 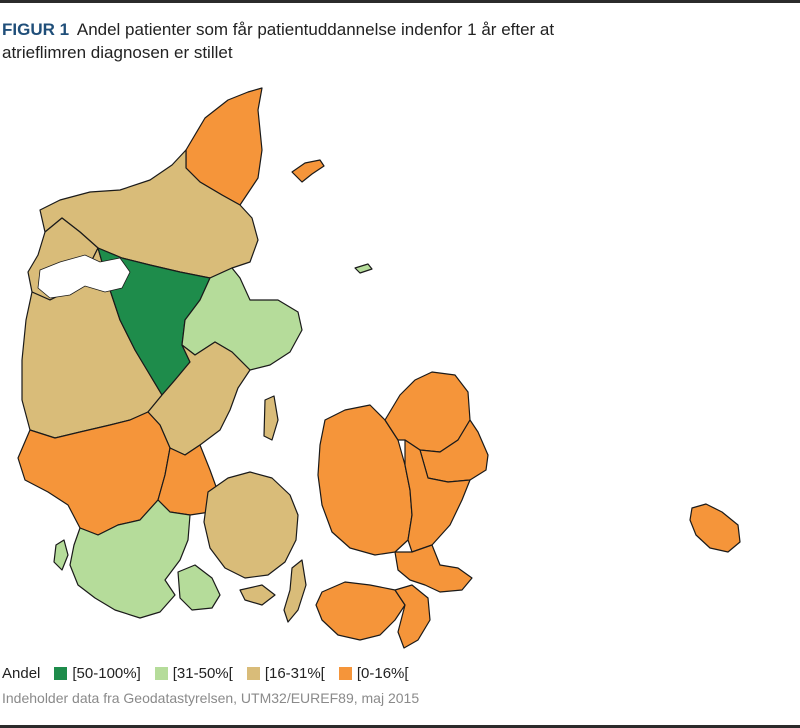 What do you see at coordinates (253, 673) in the screenshot?
I see `legend-swatch-tan` at bounding box center [253, 673].